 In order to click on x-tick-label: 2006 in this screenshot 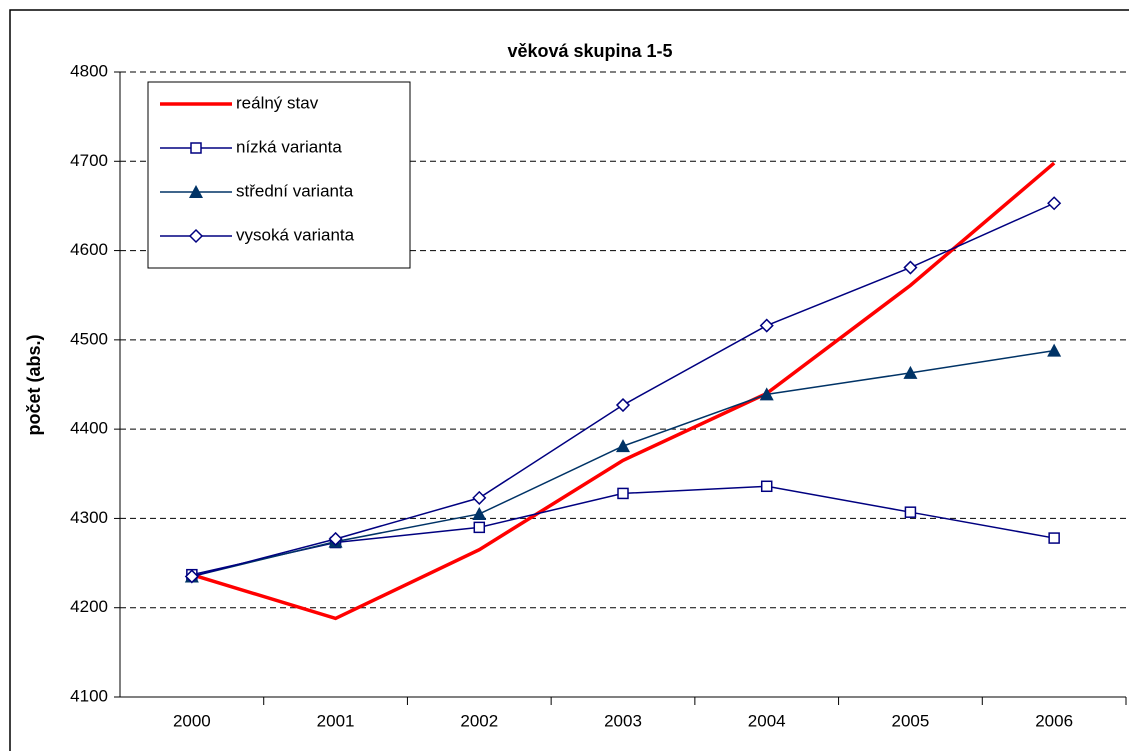, I will do `click(1054, 720)`.